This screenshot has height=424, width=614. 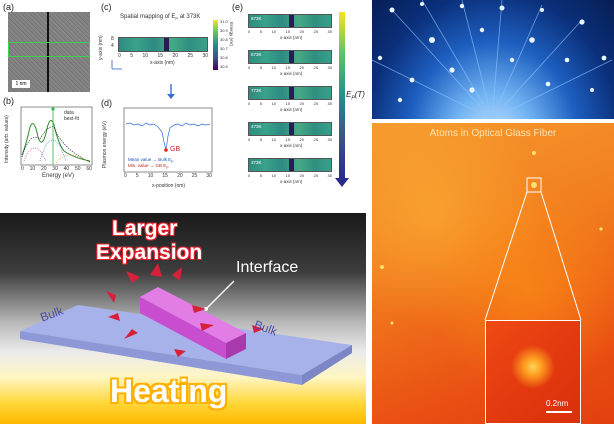 I want to click on cbar-tick: 30.6, so click(x=224, y=57).